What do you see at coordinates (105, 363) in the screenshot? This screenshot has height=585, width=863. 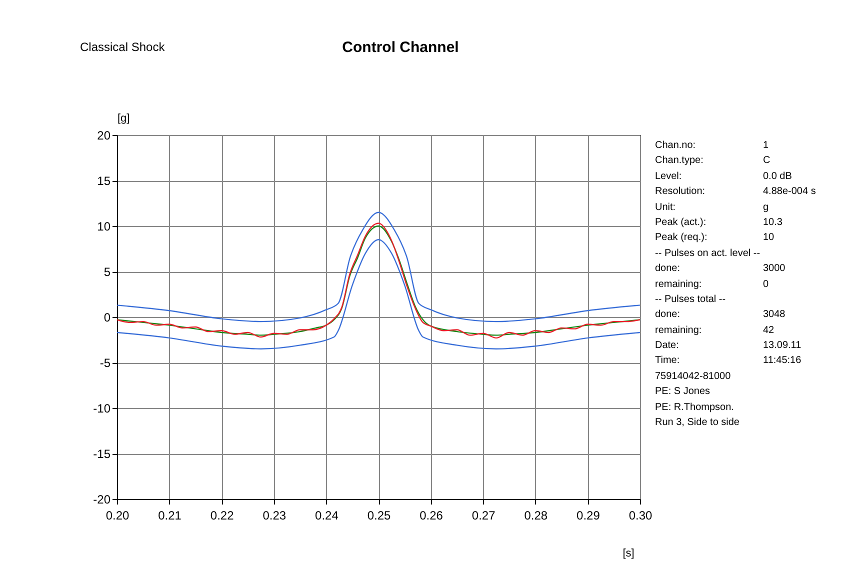 I see `y-tick-label: -5` at bounding box center [105, 363].